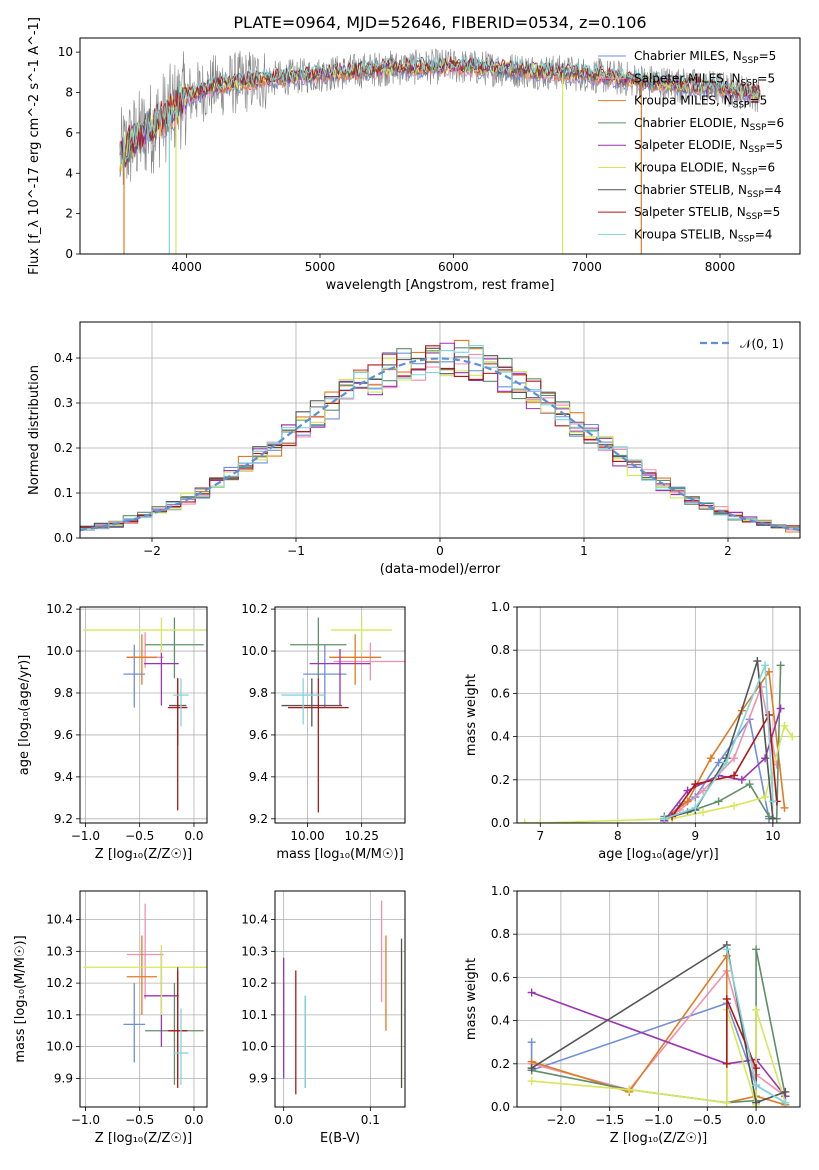  I want to click on x-tick-label: −2.0, so click(560, 1120).